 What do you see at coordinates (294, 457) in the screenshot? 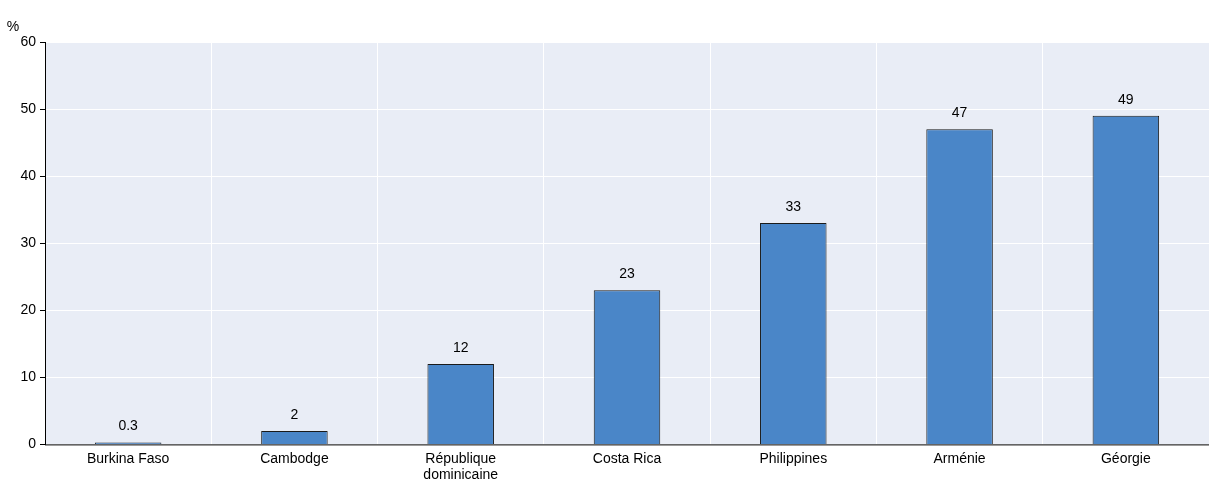
I see `x-tick-label: Cambodge` at bounding box center [294, 457].